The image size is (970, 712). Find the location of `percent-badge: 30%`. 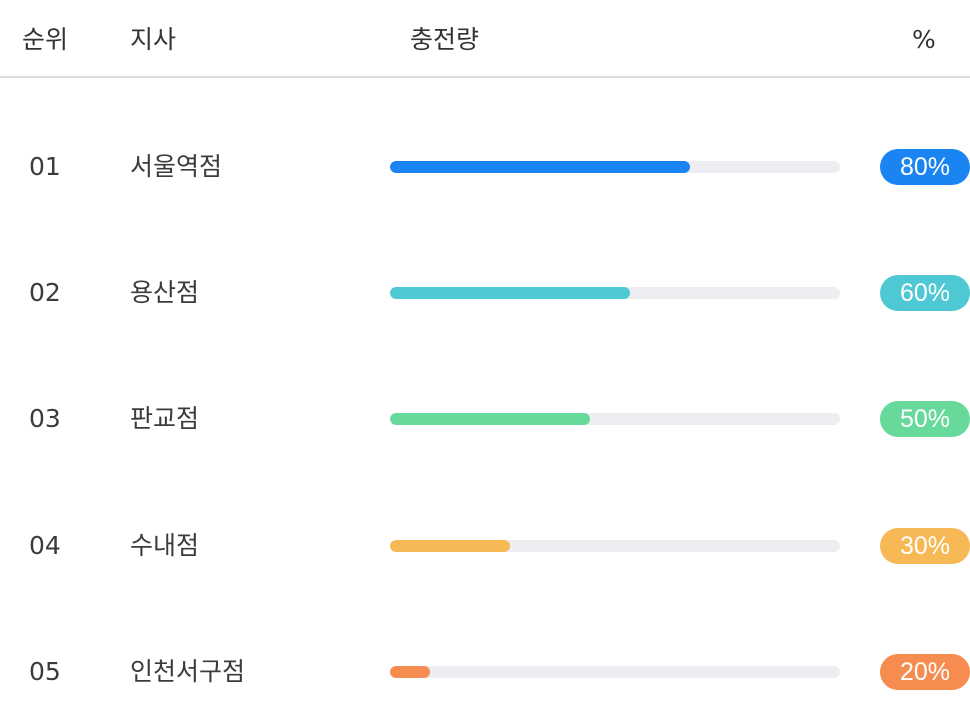

percent-badge: 30% is located at coordinates (925, 546).